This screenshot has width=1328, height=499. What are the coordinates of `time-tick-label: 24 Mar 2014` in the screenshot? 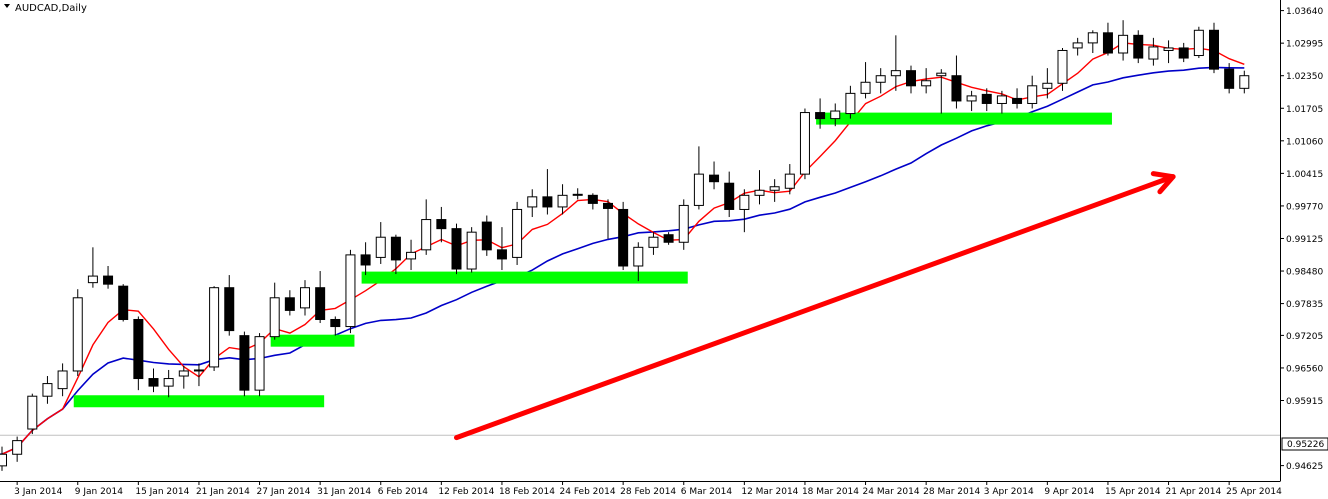 It's located at (891, 492).